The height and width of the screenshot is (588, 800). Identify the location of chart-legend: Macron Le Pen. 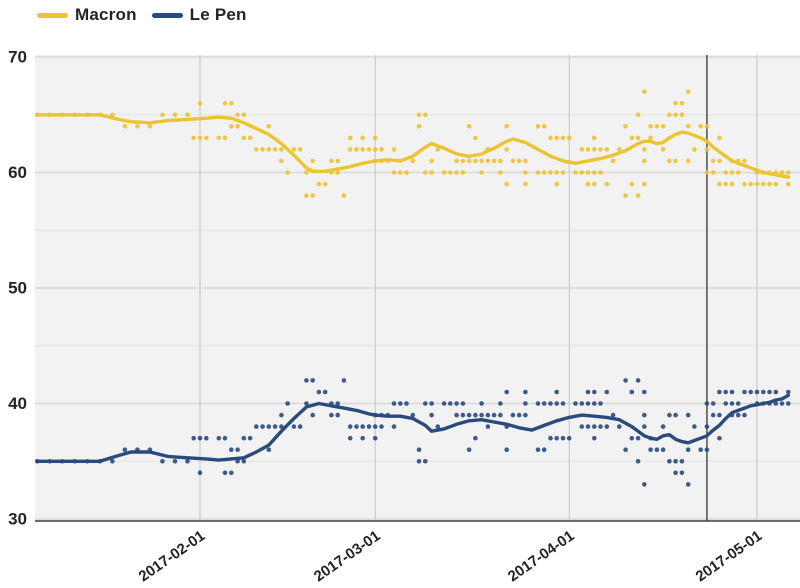
(142, 15).